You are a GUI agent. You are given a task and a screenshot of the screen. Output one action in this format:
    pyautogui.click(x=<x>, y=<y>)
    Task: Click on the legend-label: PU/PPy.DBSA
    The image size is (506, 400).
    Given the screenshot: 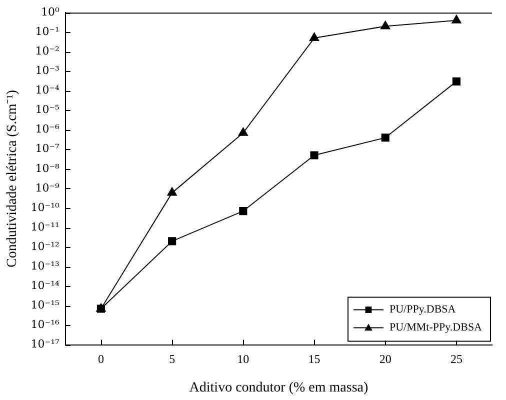 What is the action you would take?
    pyautogui.click(x=422, y=310)
    